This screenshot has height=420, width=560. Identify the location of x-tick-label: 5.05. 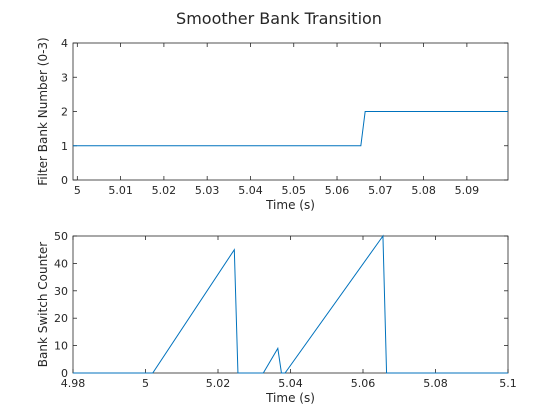
(293, 190).